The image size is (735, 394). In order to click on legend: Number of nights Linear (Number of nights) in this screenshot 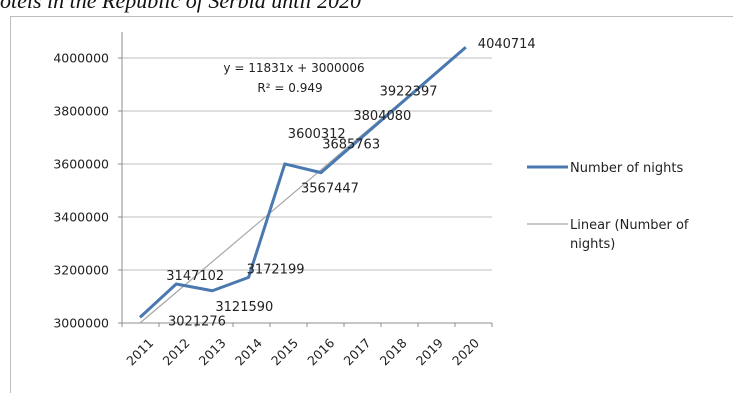, I will do `click(608, 206)`.